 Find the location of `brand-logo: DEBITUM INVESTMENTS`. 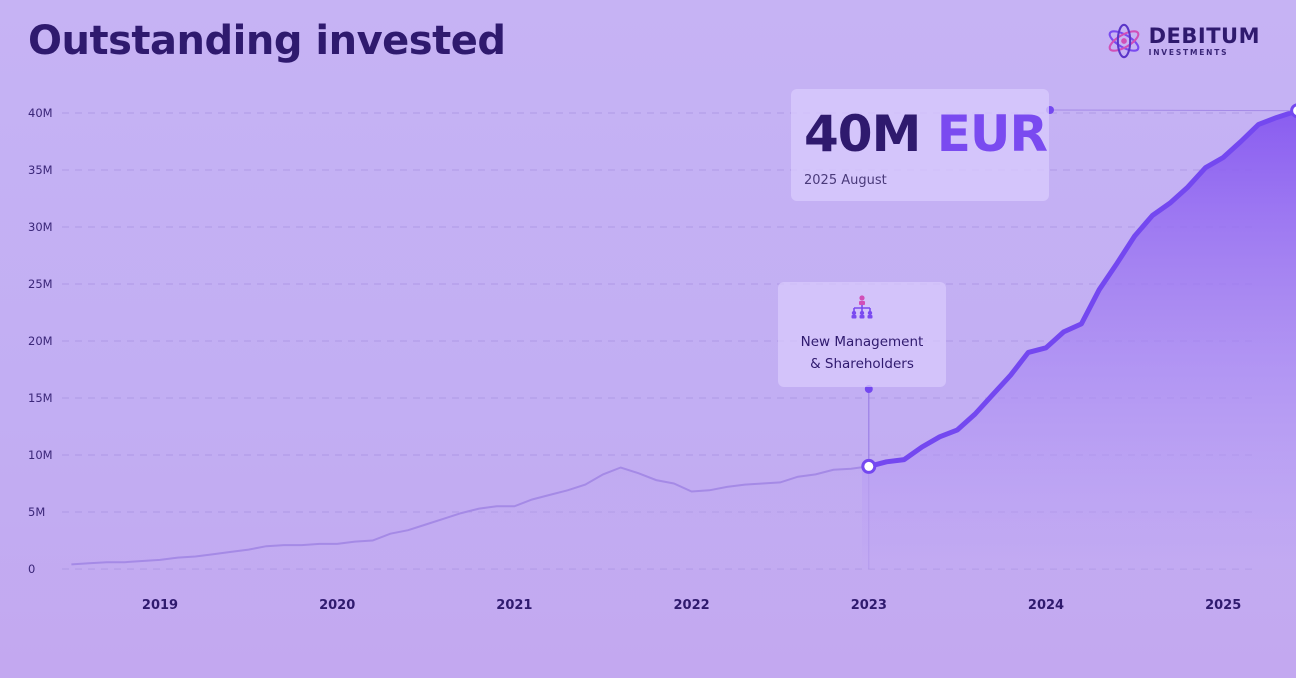

brand-logo: DEBITUM INVESTMENTS is located at coordinates (1182, 41).